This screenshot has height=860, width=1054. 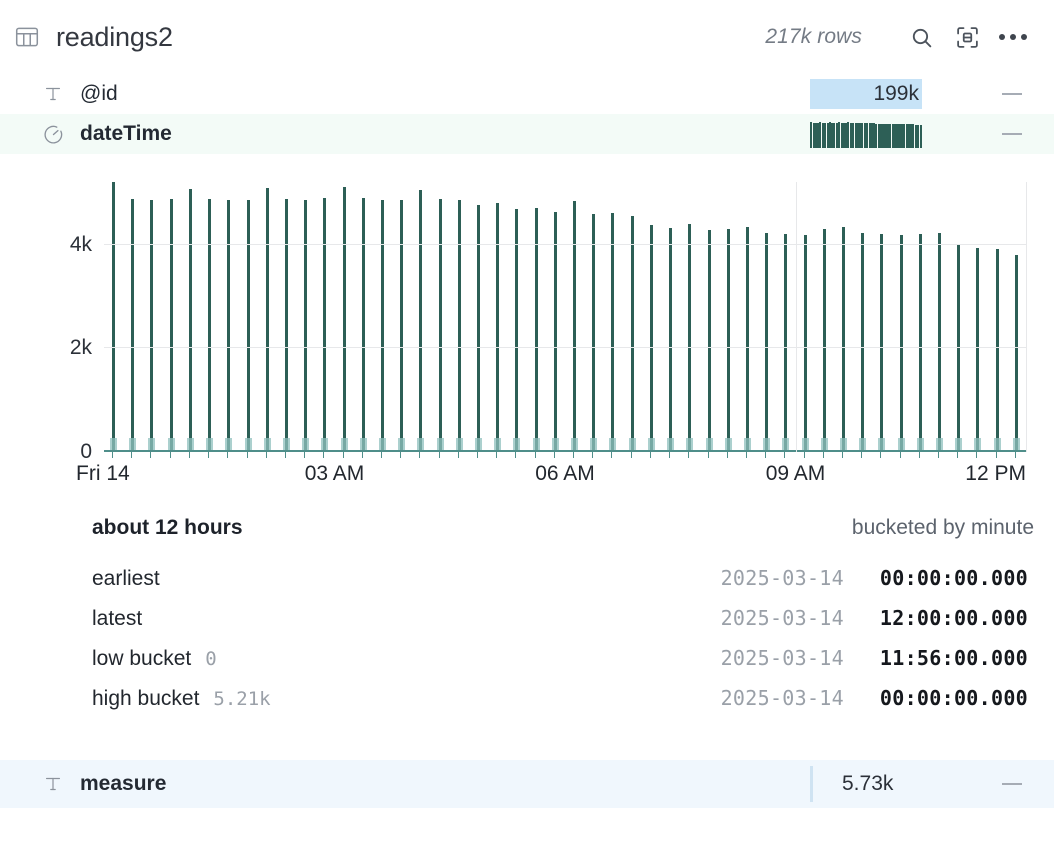 I want to click on more-dots, so click(x=1013, y=37).